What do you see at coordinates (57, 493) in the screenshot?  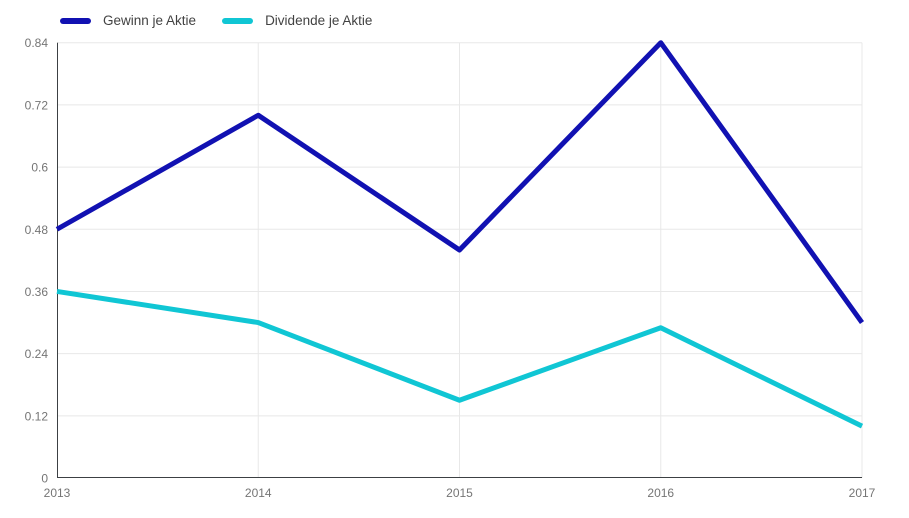 I see `x-tick-label: 2013` at bounding box center [57, 493].